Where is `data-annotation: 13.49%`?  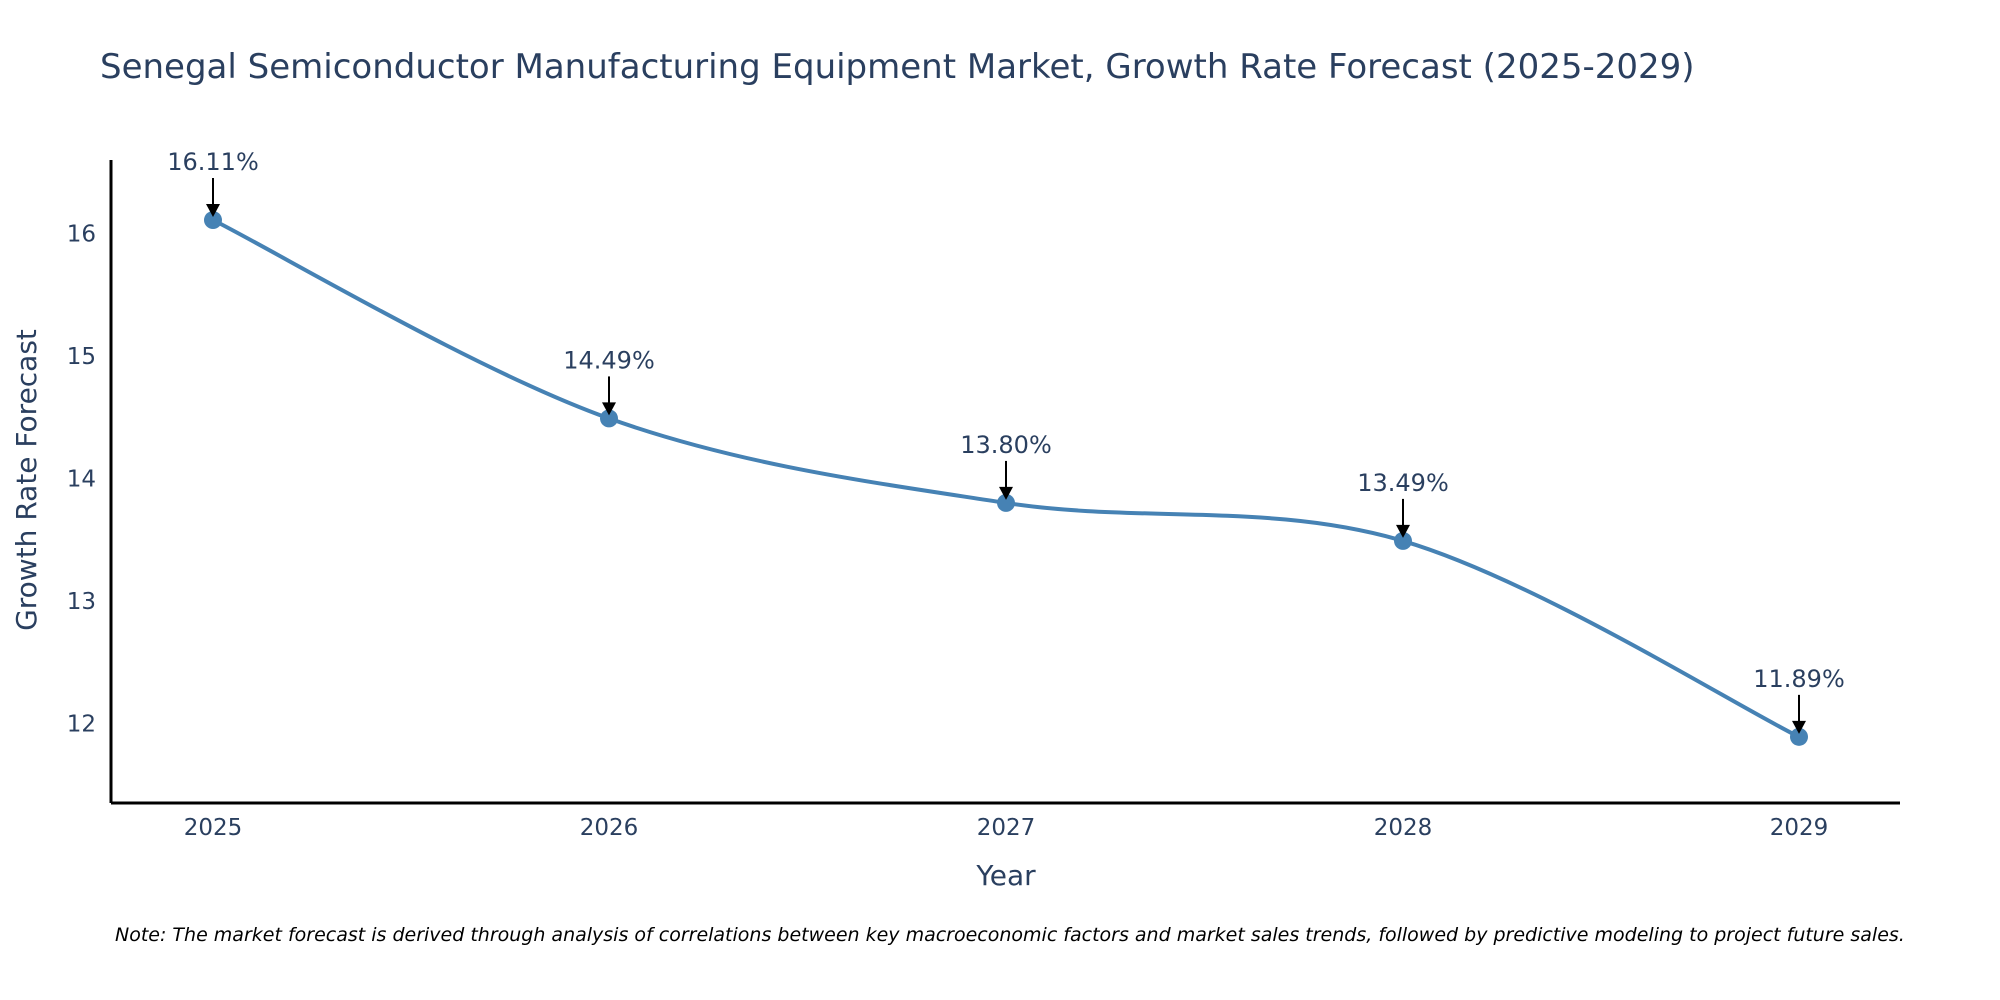 data-annotation: 13.49% is located at coordinates (1403, 503).